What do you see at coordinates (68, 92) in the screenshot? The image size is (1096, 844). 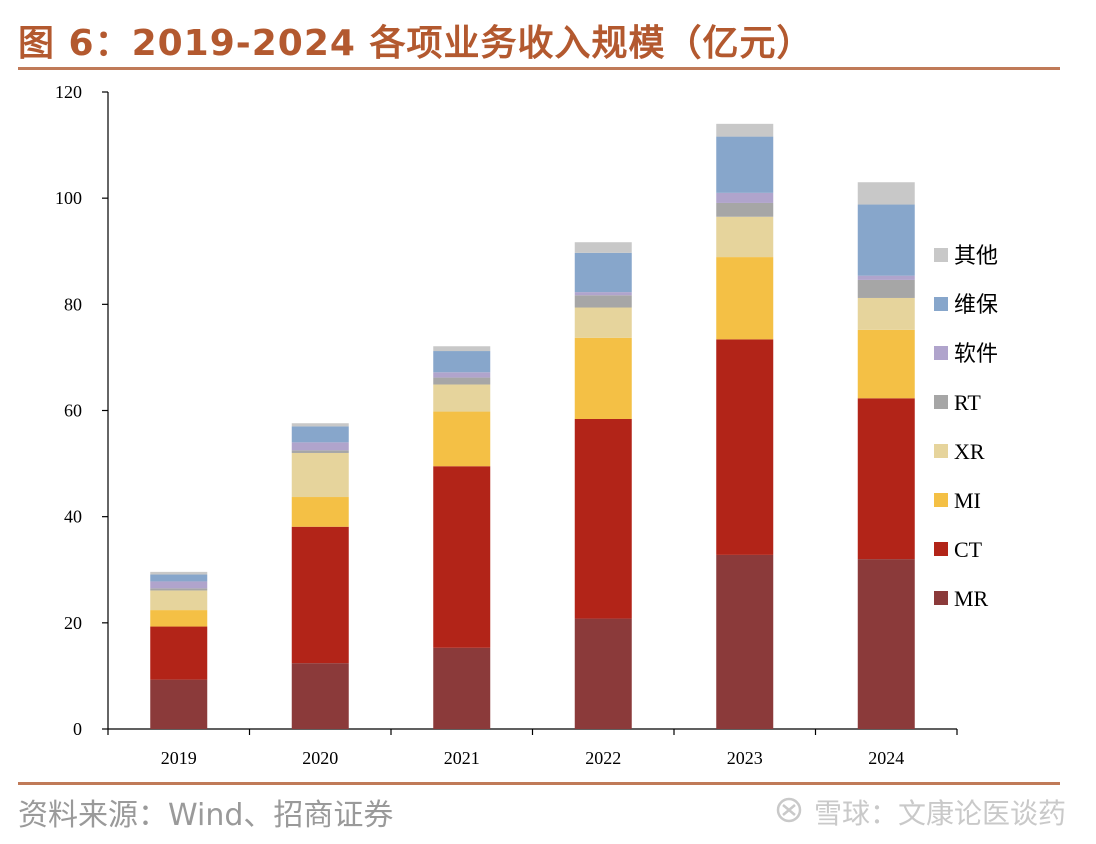 I see `y-tick-label: 120` at bounding box center [68, 92].